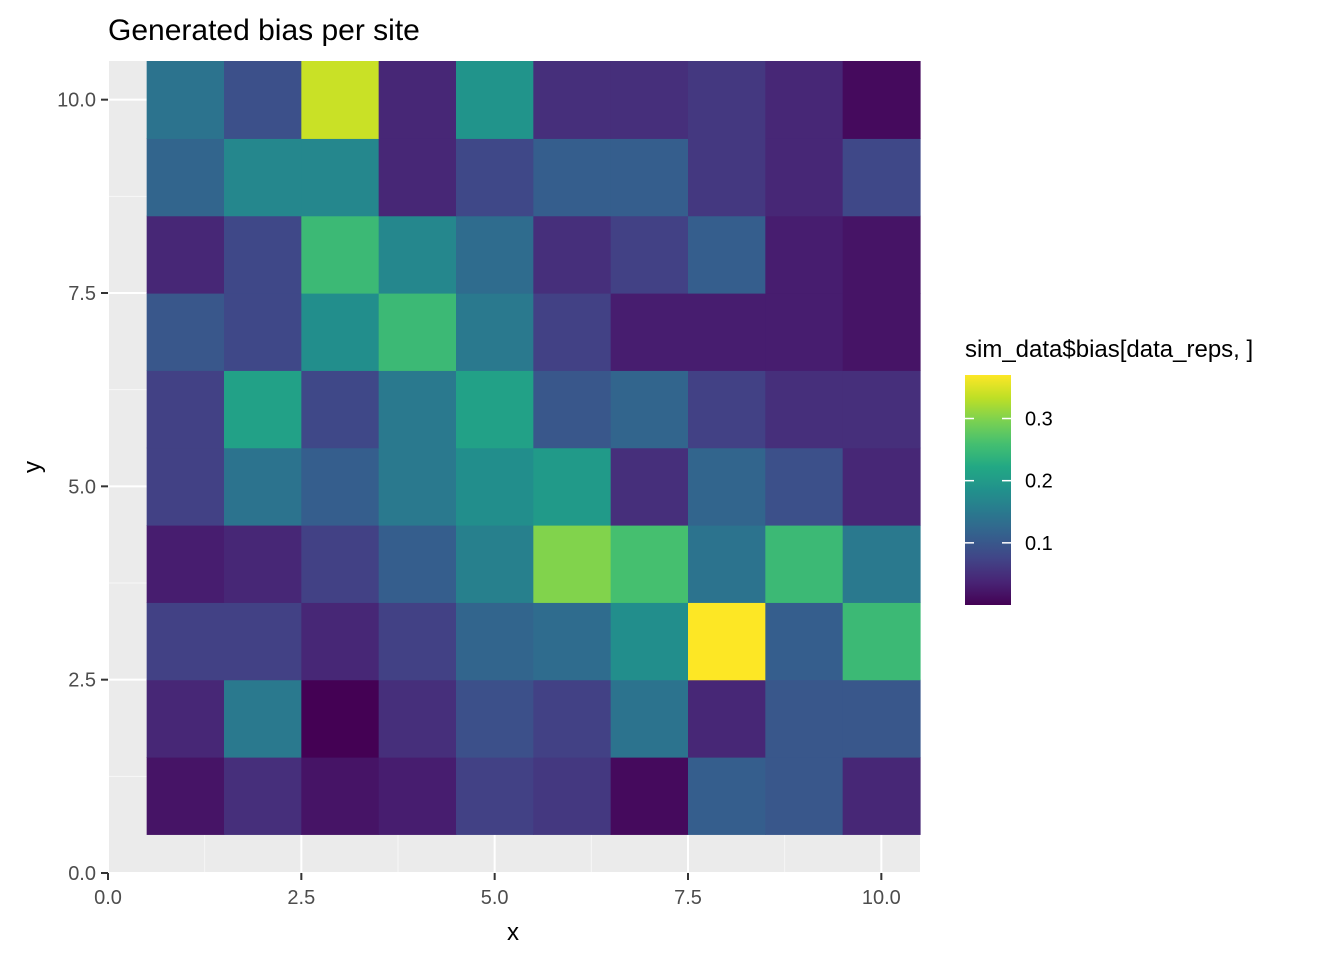 This screenshot has height=960, width=1344. I want to click on legend-colorbar, so click(988, 490).